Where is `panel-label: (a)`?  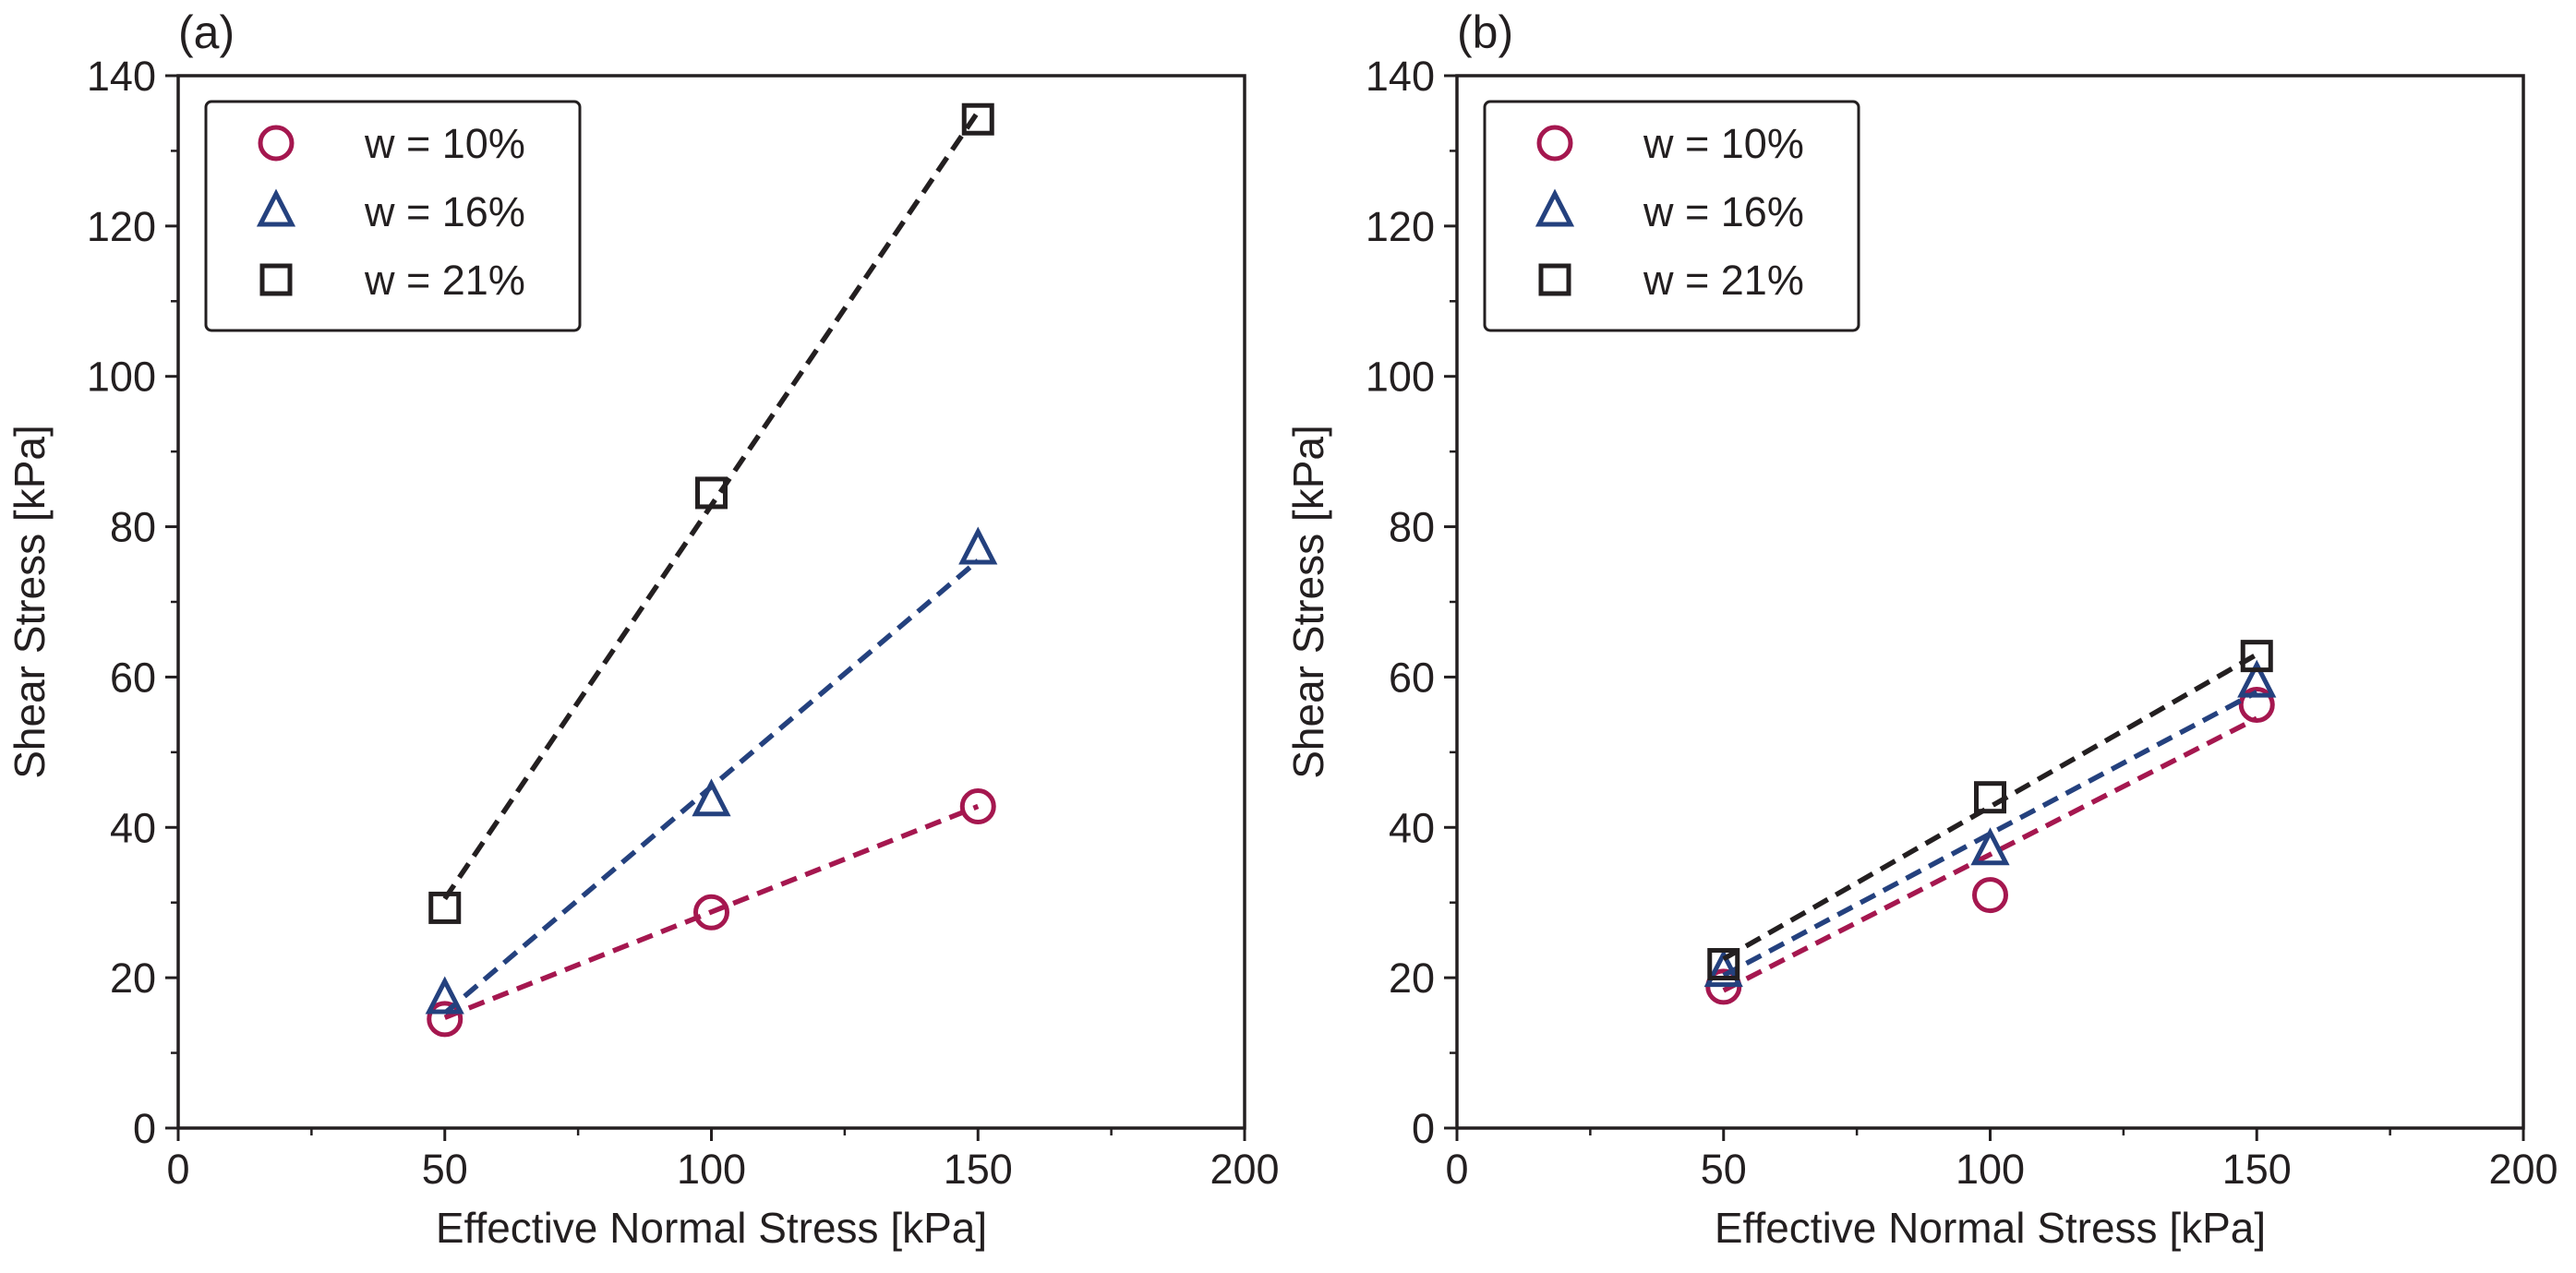
panel-label: (a) is located at coordinates (206, 32).